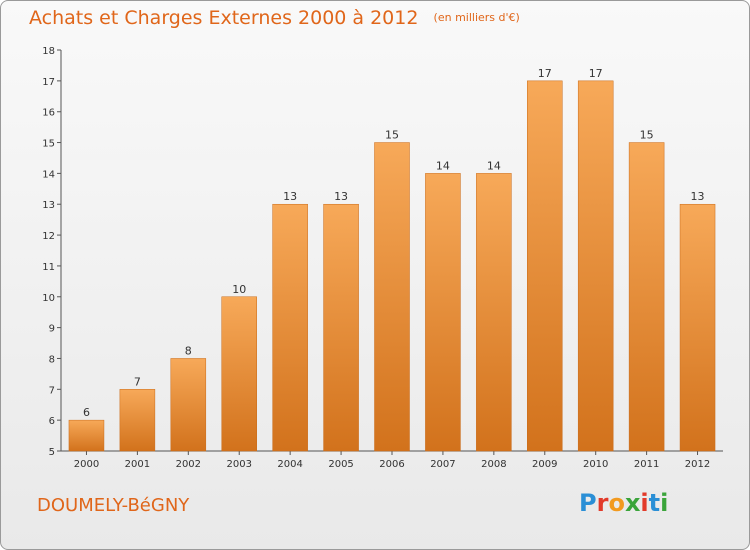 Image resolution: width=750 pixels, height=550 pixels. Describe the element at coordinates (48, 174) in the screenshot. I see `y-tick-label: 14` at that location.